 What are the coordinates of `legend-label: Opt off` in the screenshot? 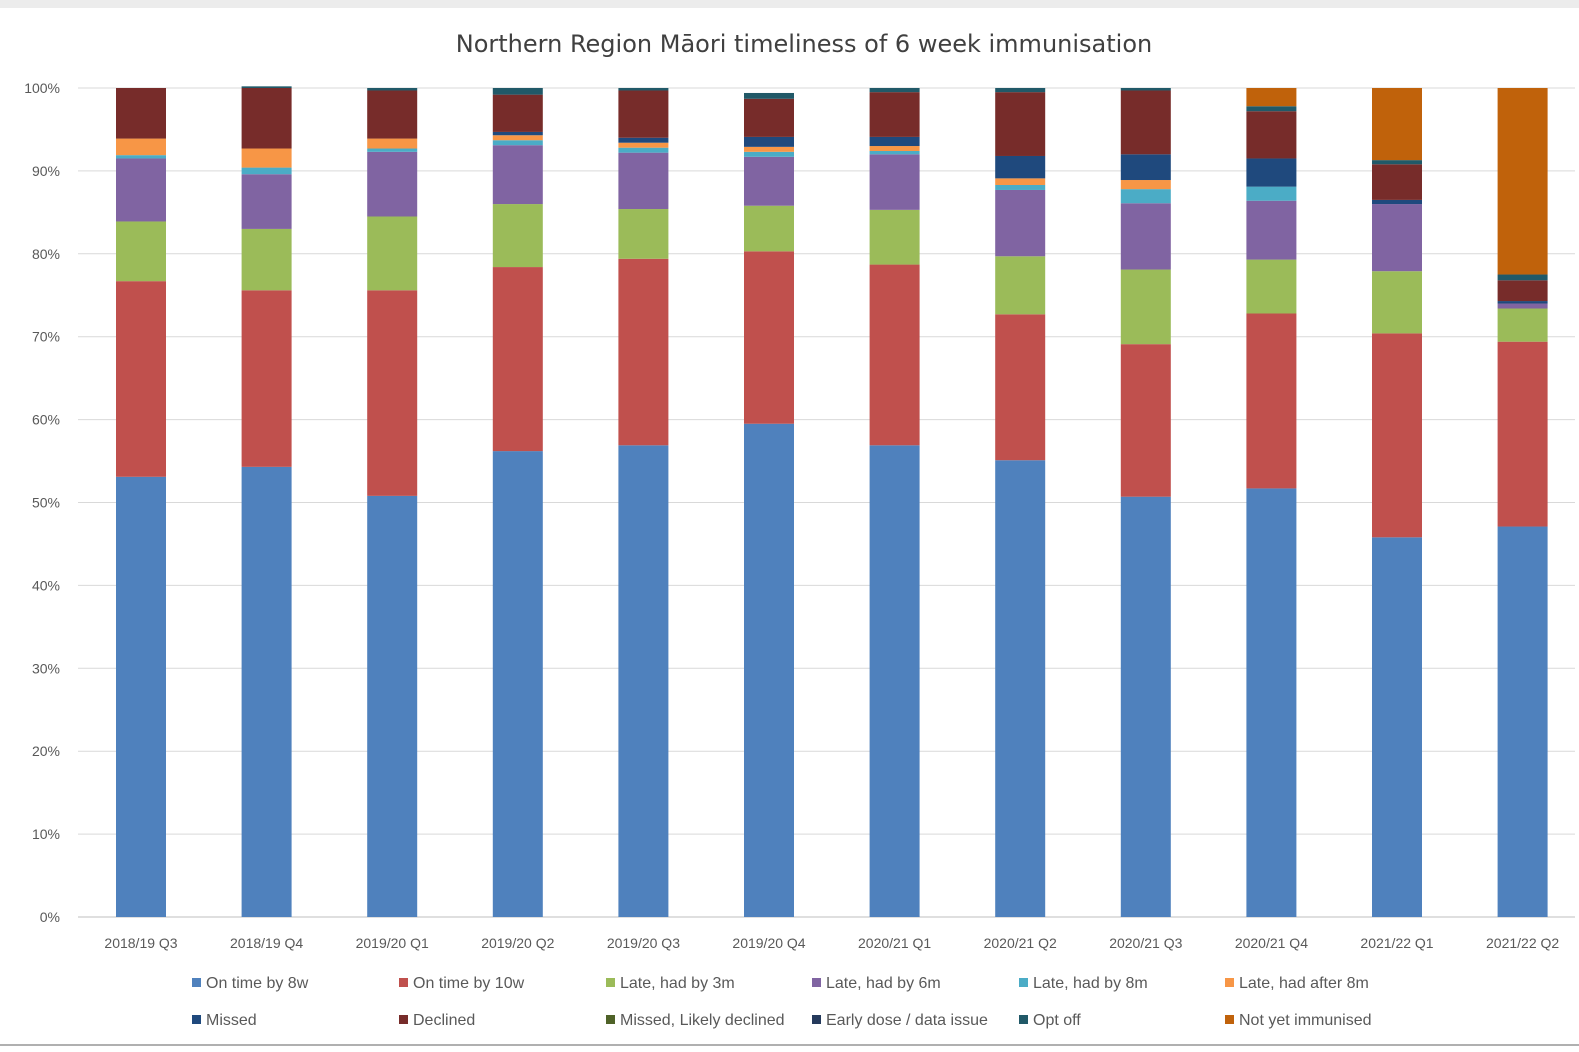 It's located at (1057, 1020).